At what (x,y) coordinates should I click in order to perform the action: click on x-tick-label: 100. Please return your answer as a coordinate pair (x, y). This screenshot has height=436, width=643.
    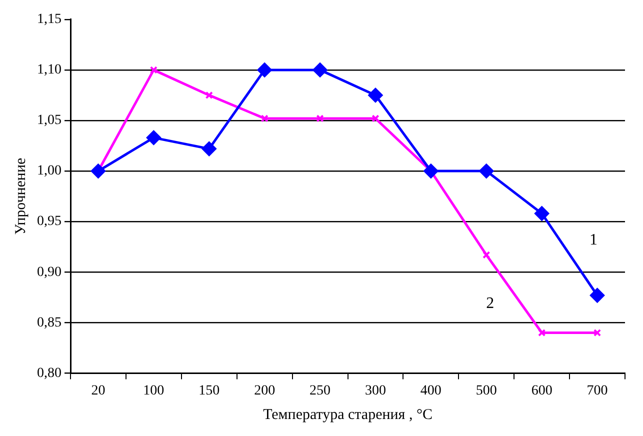
    Looking at the image, I should click on (153, 390).